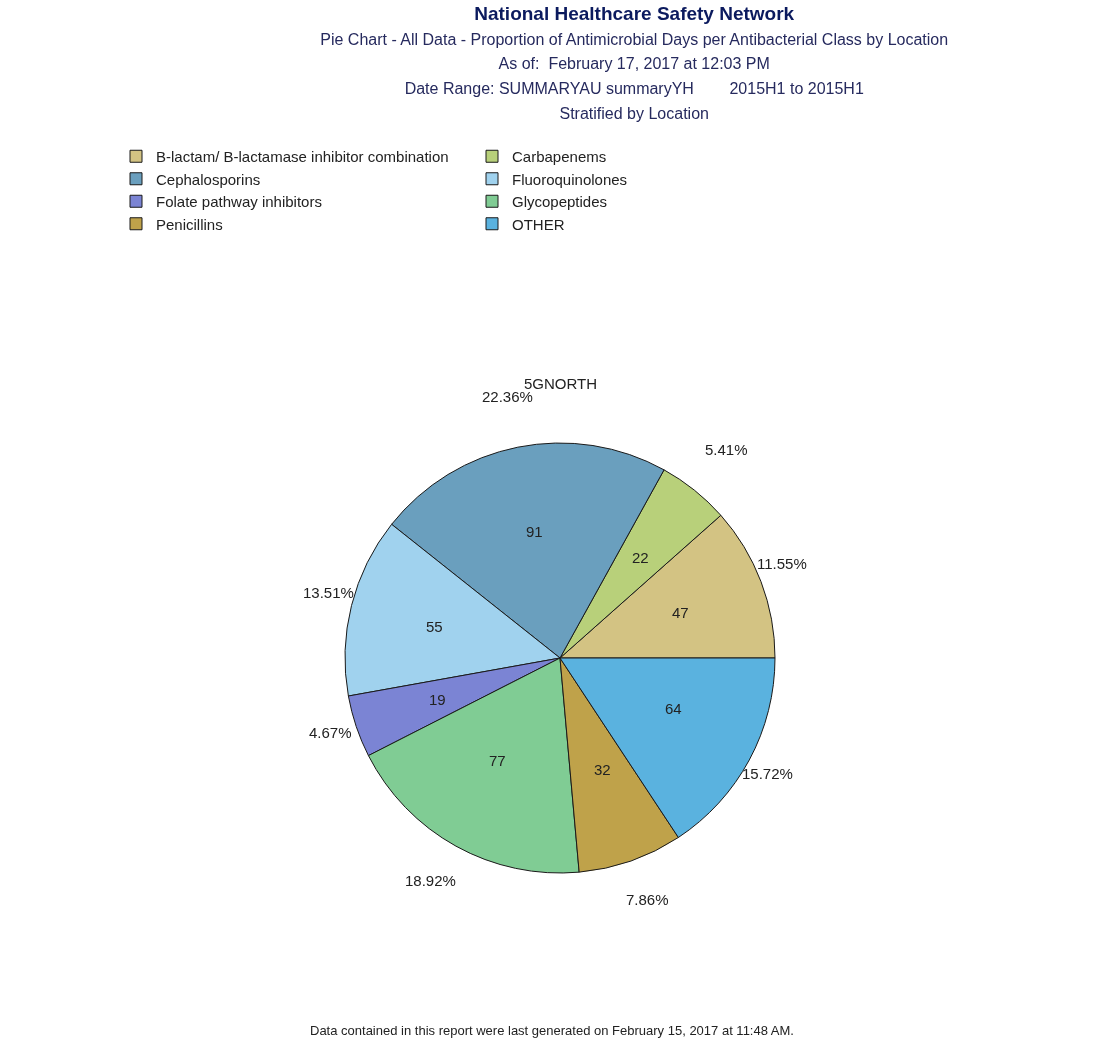 The width and height of the screenshot is (1103, 1057). I want to click on chart-subtitle: Pie Chart - All Data - Proportion of Antimicrobial Days per Antibacterial Class by Location As of: February 17, 2017 at 12:03 PM Date Range: SUMMARYAU summaryYH 2015H1 to 2015H1 Stratified by Location, so click(634, 76).